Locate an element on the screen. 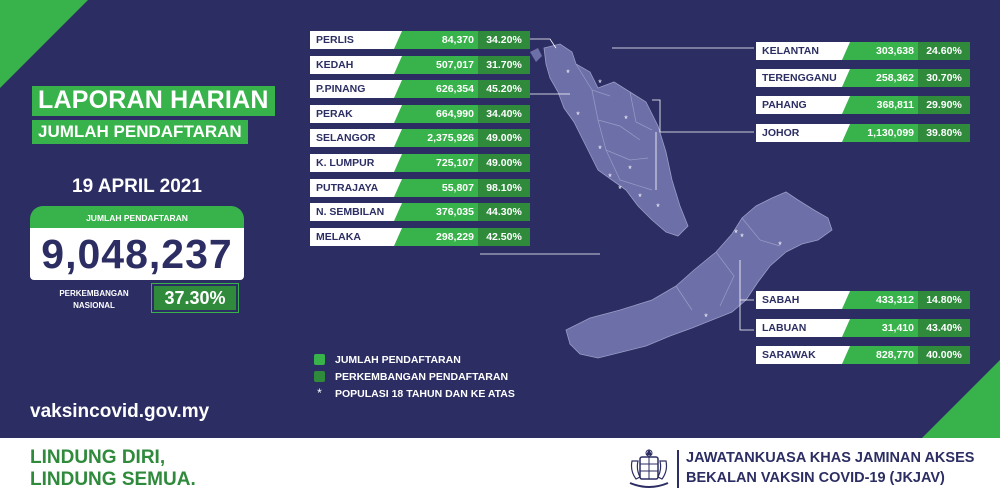 Image resolution: width=1000 pixels, height=500 pixels. state-row-putrajaya: PUTRAJAYA 55,807 98.10% is located at coordinates (420, 187).